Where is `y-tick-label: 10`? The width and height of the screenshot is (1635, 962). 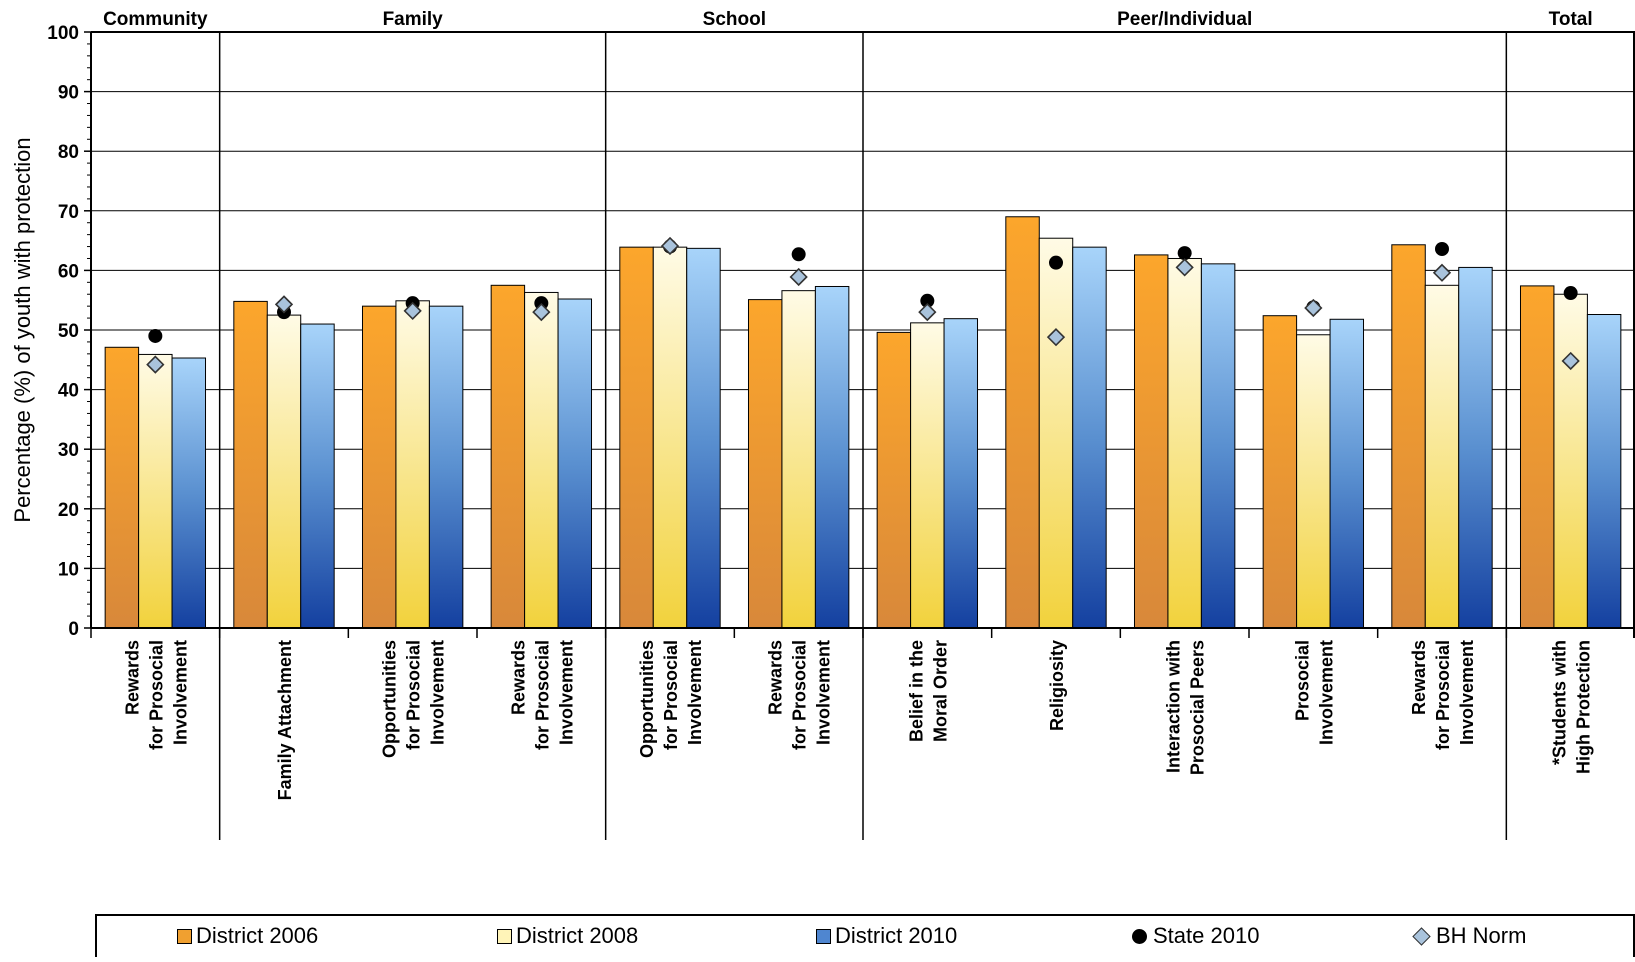
y-tick-label: 10 is located at coordinates (68, 569).